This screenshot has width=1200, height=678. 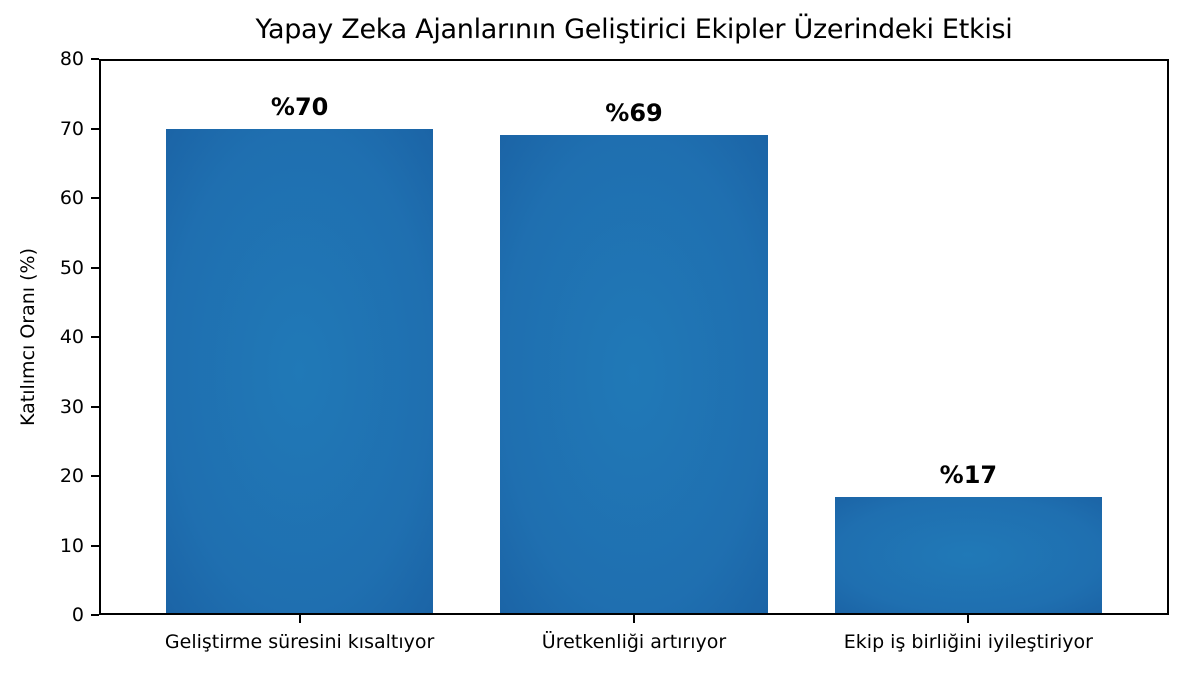 What do you see at coordinates (71, 267) in the screenshot?
I see `y-tick-label: 50` at bounding box center [71, 267].